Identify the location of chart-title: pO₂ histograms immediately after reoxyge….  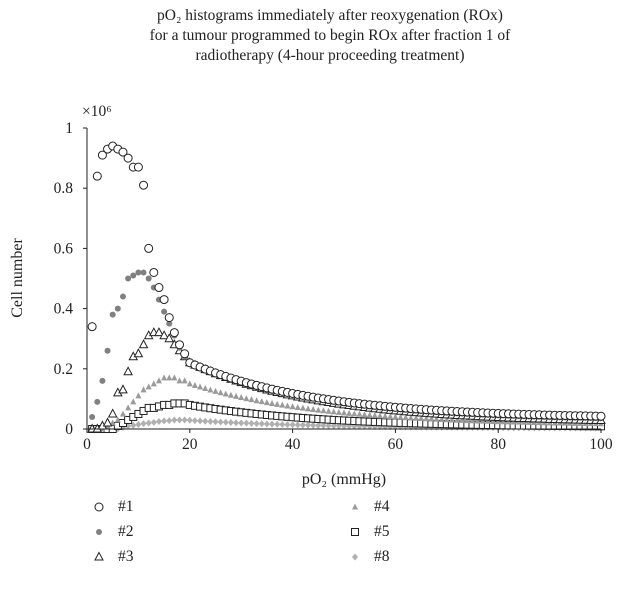
(330, 36).